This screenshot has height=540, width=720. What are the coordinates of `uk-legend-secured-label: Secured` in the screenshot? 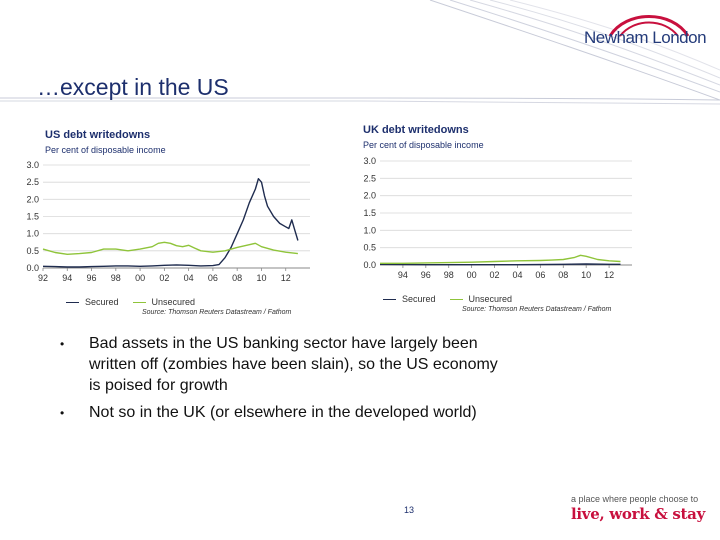 It's located at (419, 299).